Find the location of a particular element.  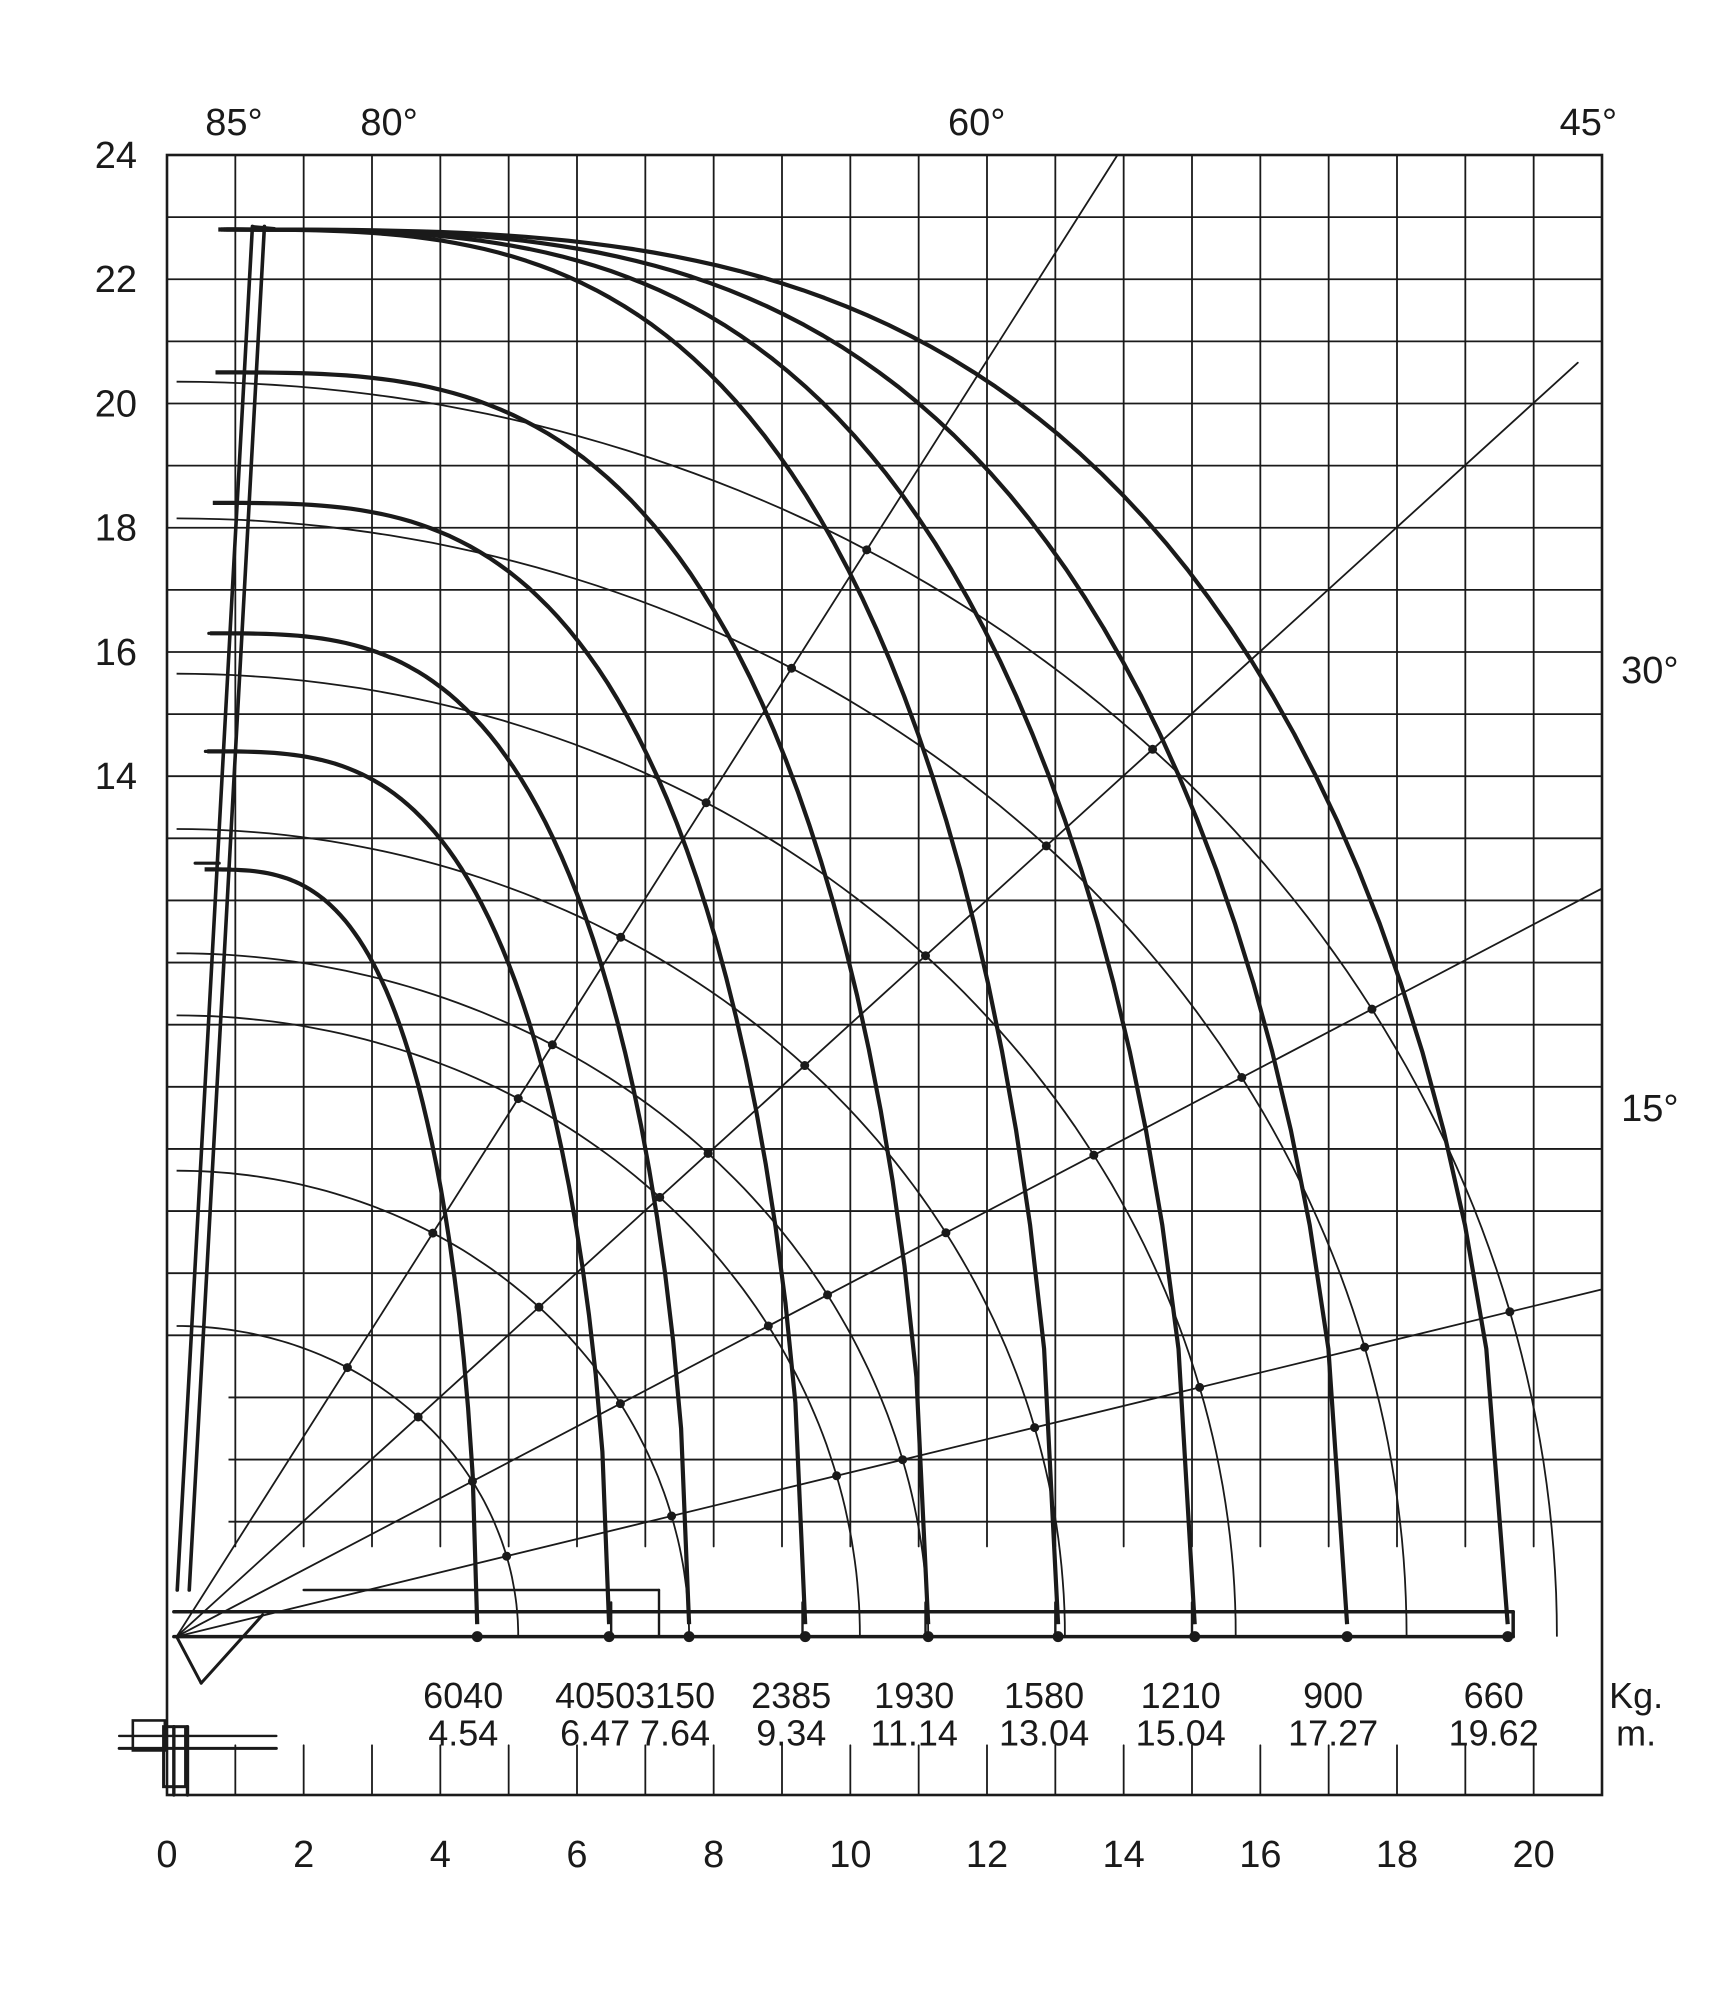

reach-value: 13.04 is located at coordinates (1044, 1732).